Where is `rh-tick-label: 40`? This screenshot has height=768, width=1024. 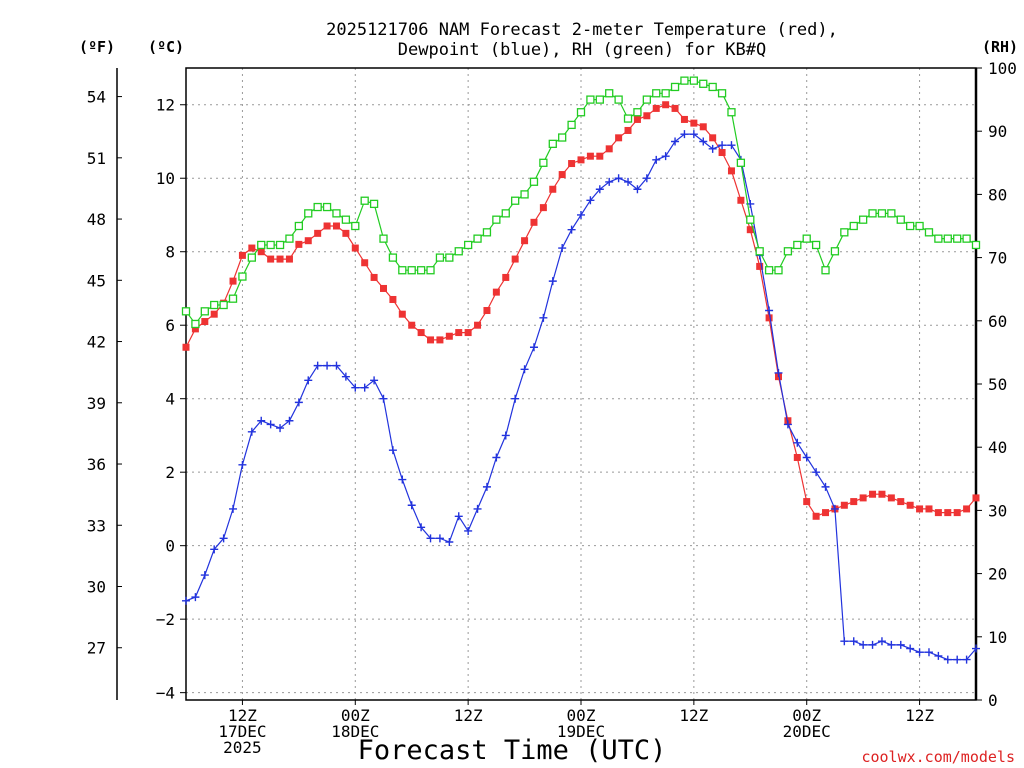 rh-tick-label: 40 is located at coordinates (997, 447).